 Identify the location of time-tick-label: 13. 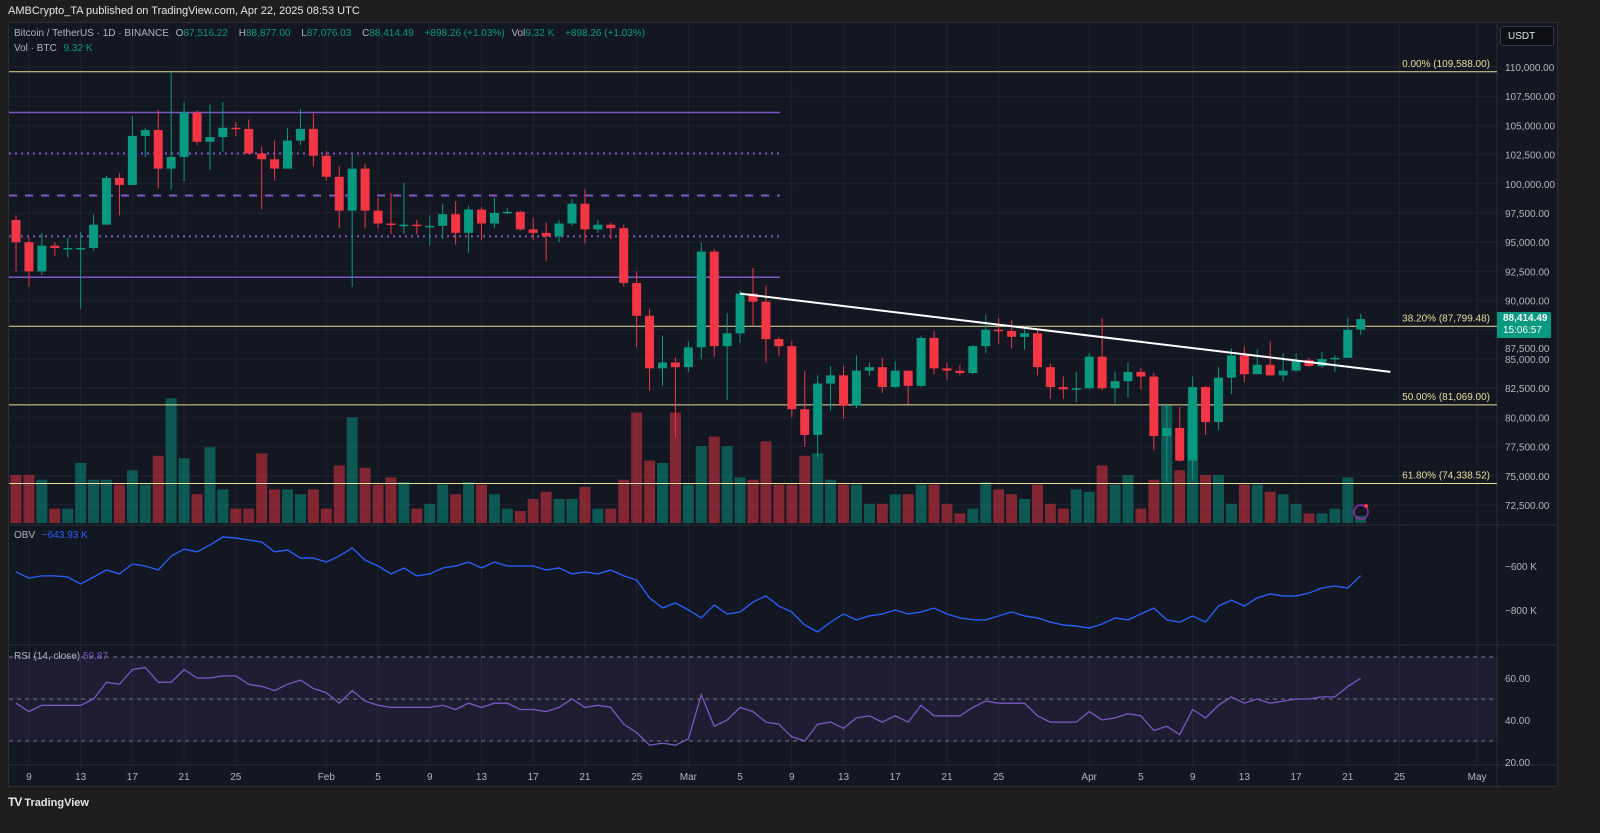
(482, 777).